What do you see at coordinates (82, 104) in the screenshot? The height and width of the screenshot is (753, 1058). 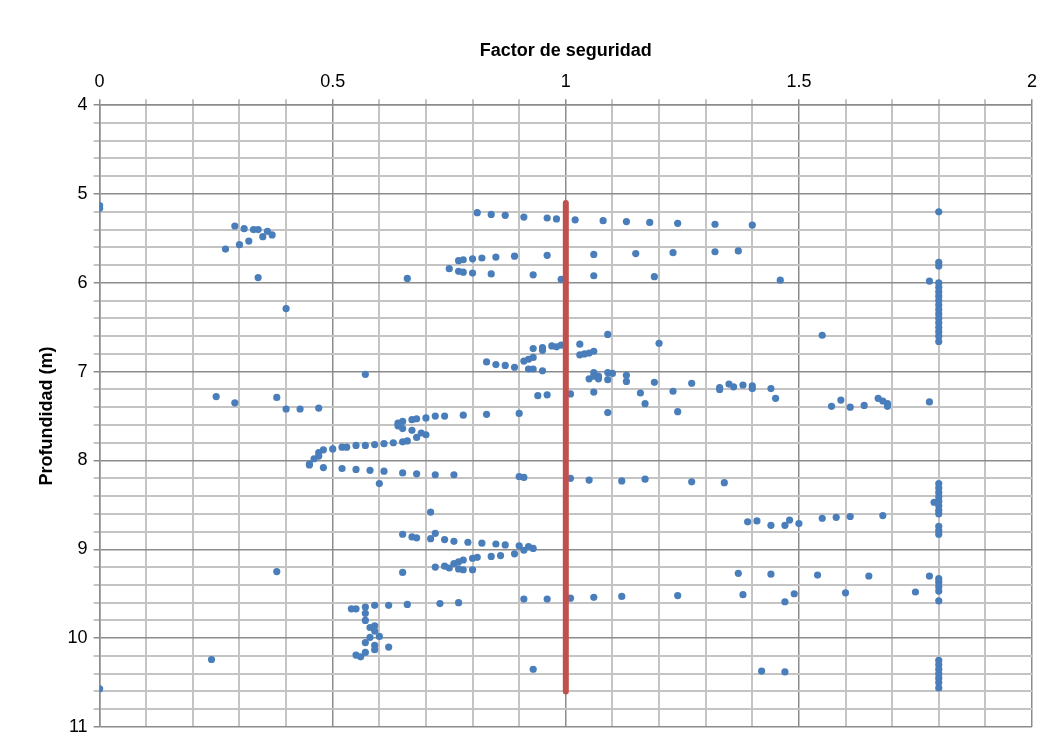 I see `y-tick-label: 4` at bounding box center [82, 104].